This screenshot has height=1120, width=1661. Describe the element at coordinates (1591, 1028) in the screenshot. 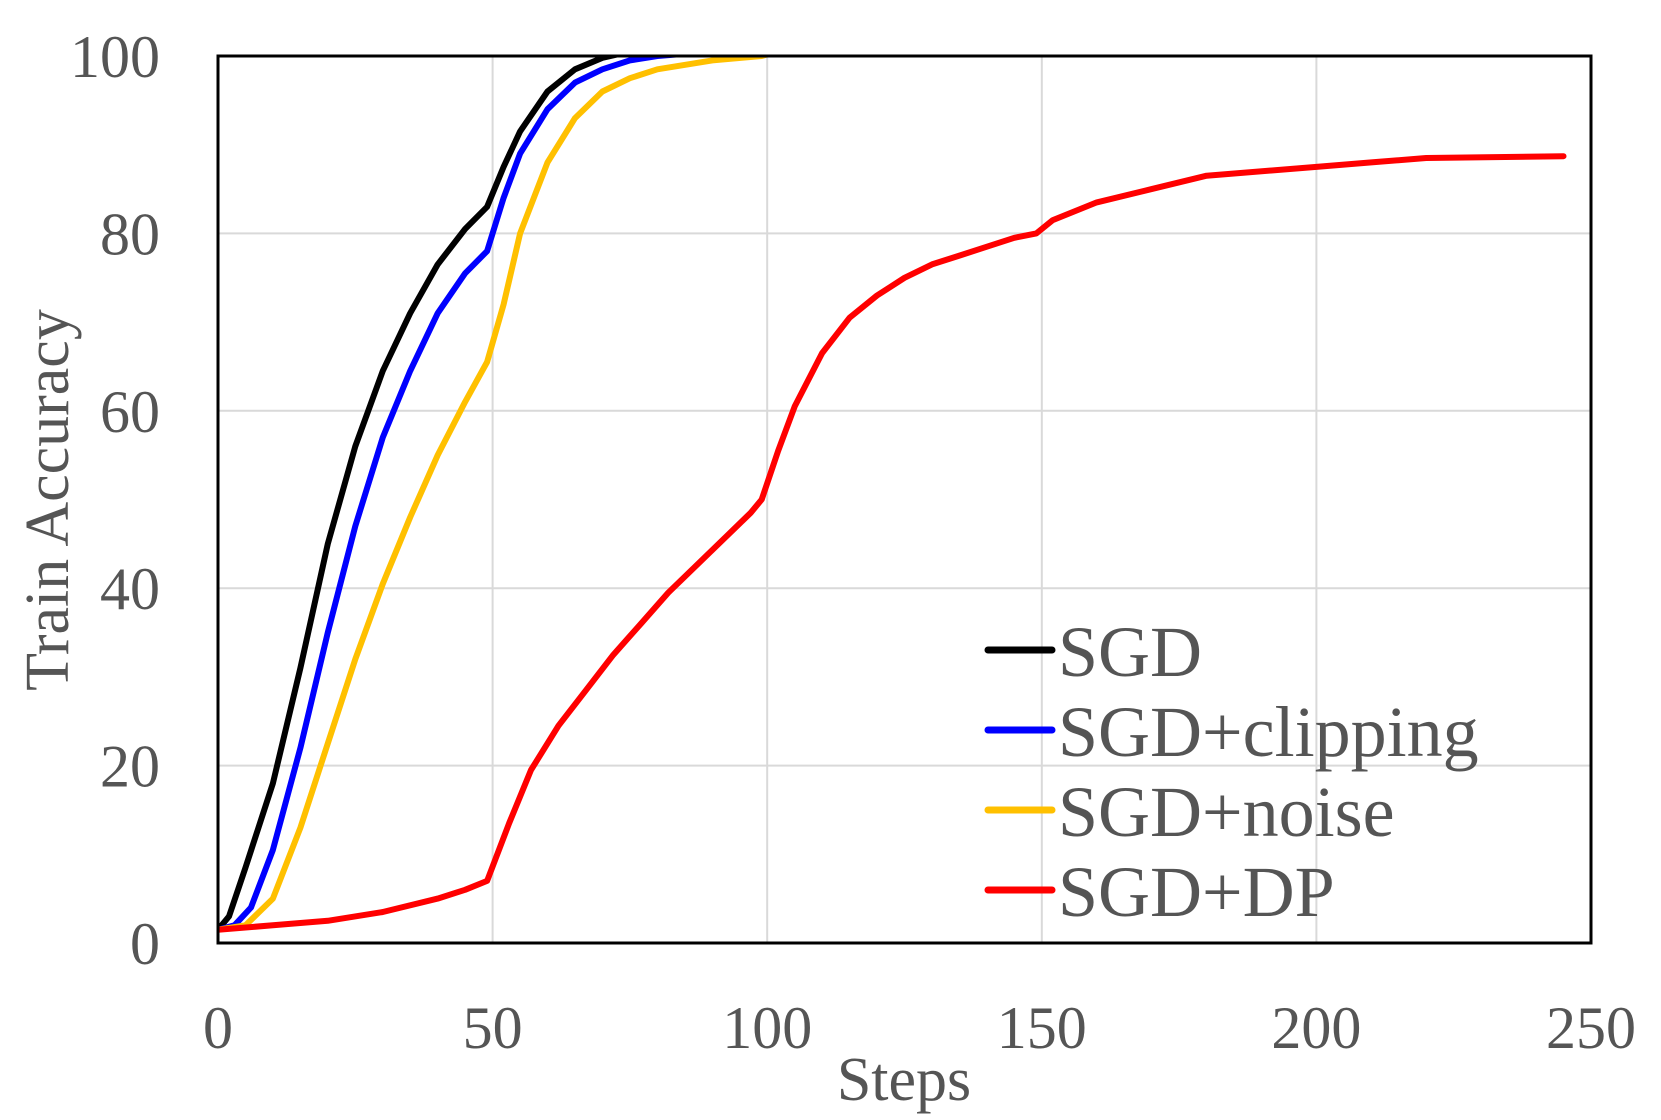

I see `x-tick-label: 250` at that location.